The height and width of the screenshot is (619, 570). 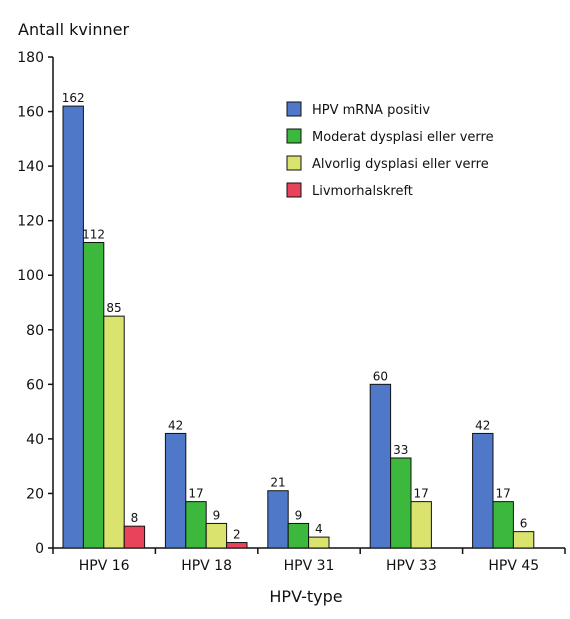 What do you see at coordinates (411, 566) in the screenshot?
I see `x-tick-label: HPV 33` at bounding box center [411, 566].